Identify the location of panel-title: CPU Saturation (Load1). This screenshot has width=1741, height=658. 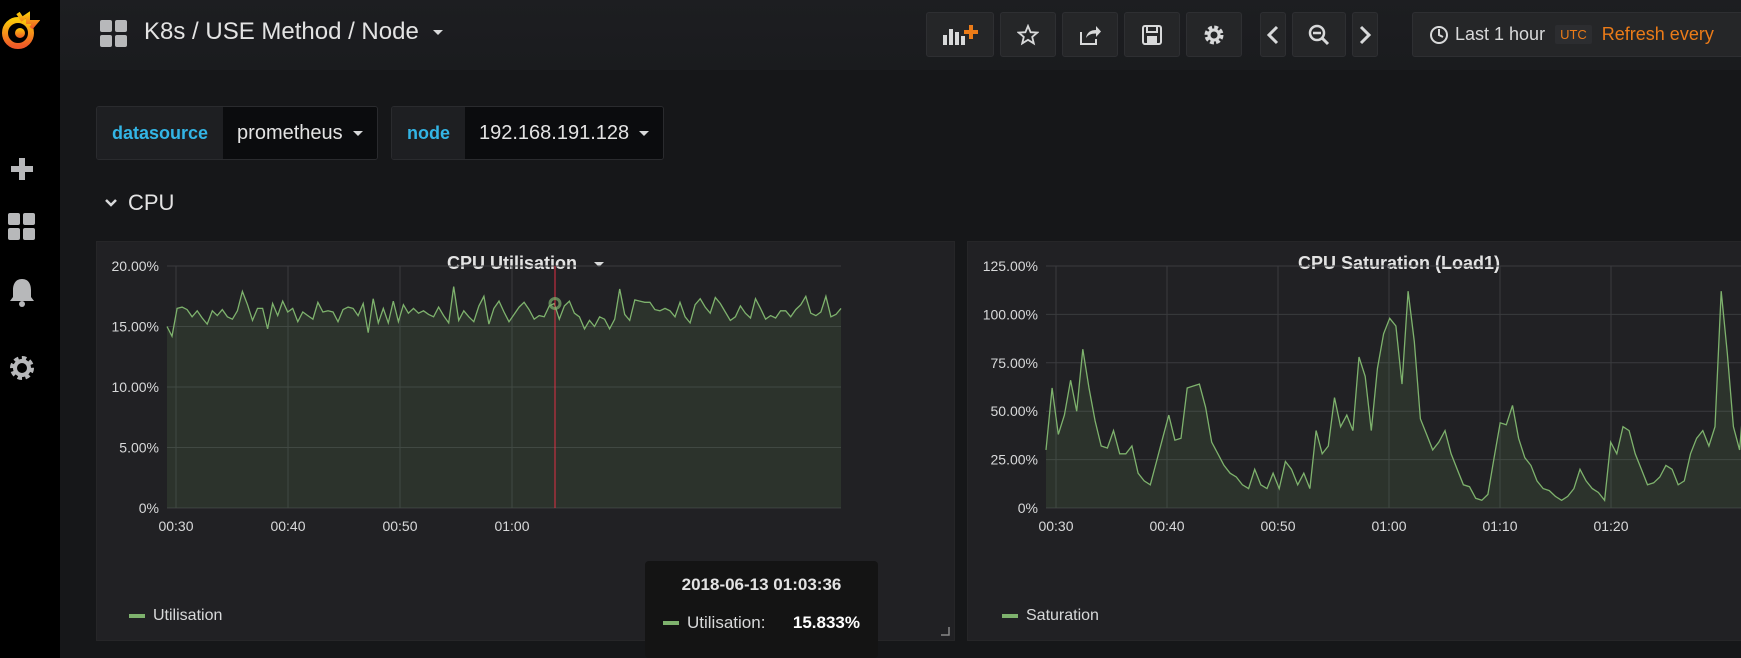
(1354, 263).